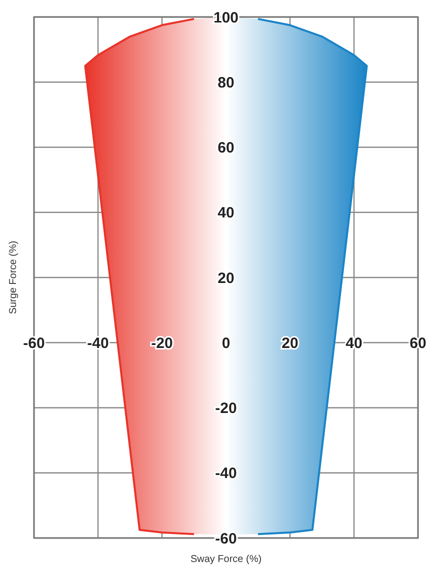 The image size is (432, 570). I want to click on x-tick-label: -40, so click(98, 343).